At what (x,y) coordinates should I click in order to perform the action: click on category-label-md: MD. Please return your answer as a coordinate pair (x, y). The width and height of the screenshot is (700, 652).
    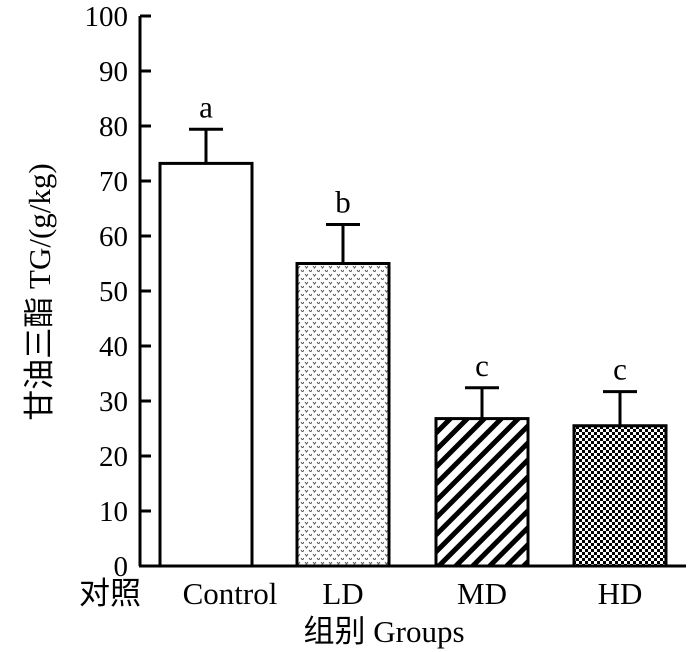
    Looking at the image, I should click on (482, 593).